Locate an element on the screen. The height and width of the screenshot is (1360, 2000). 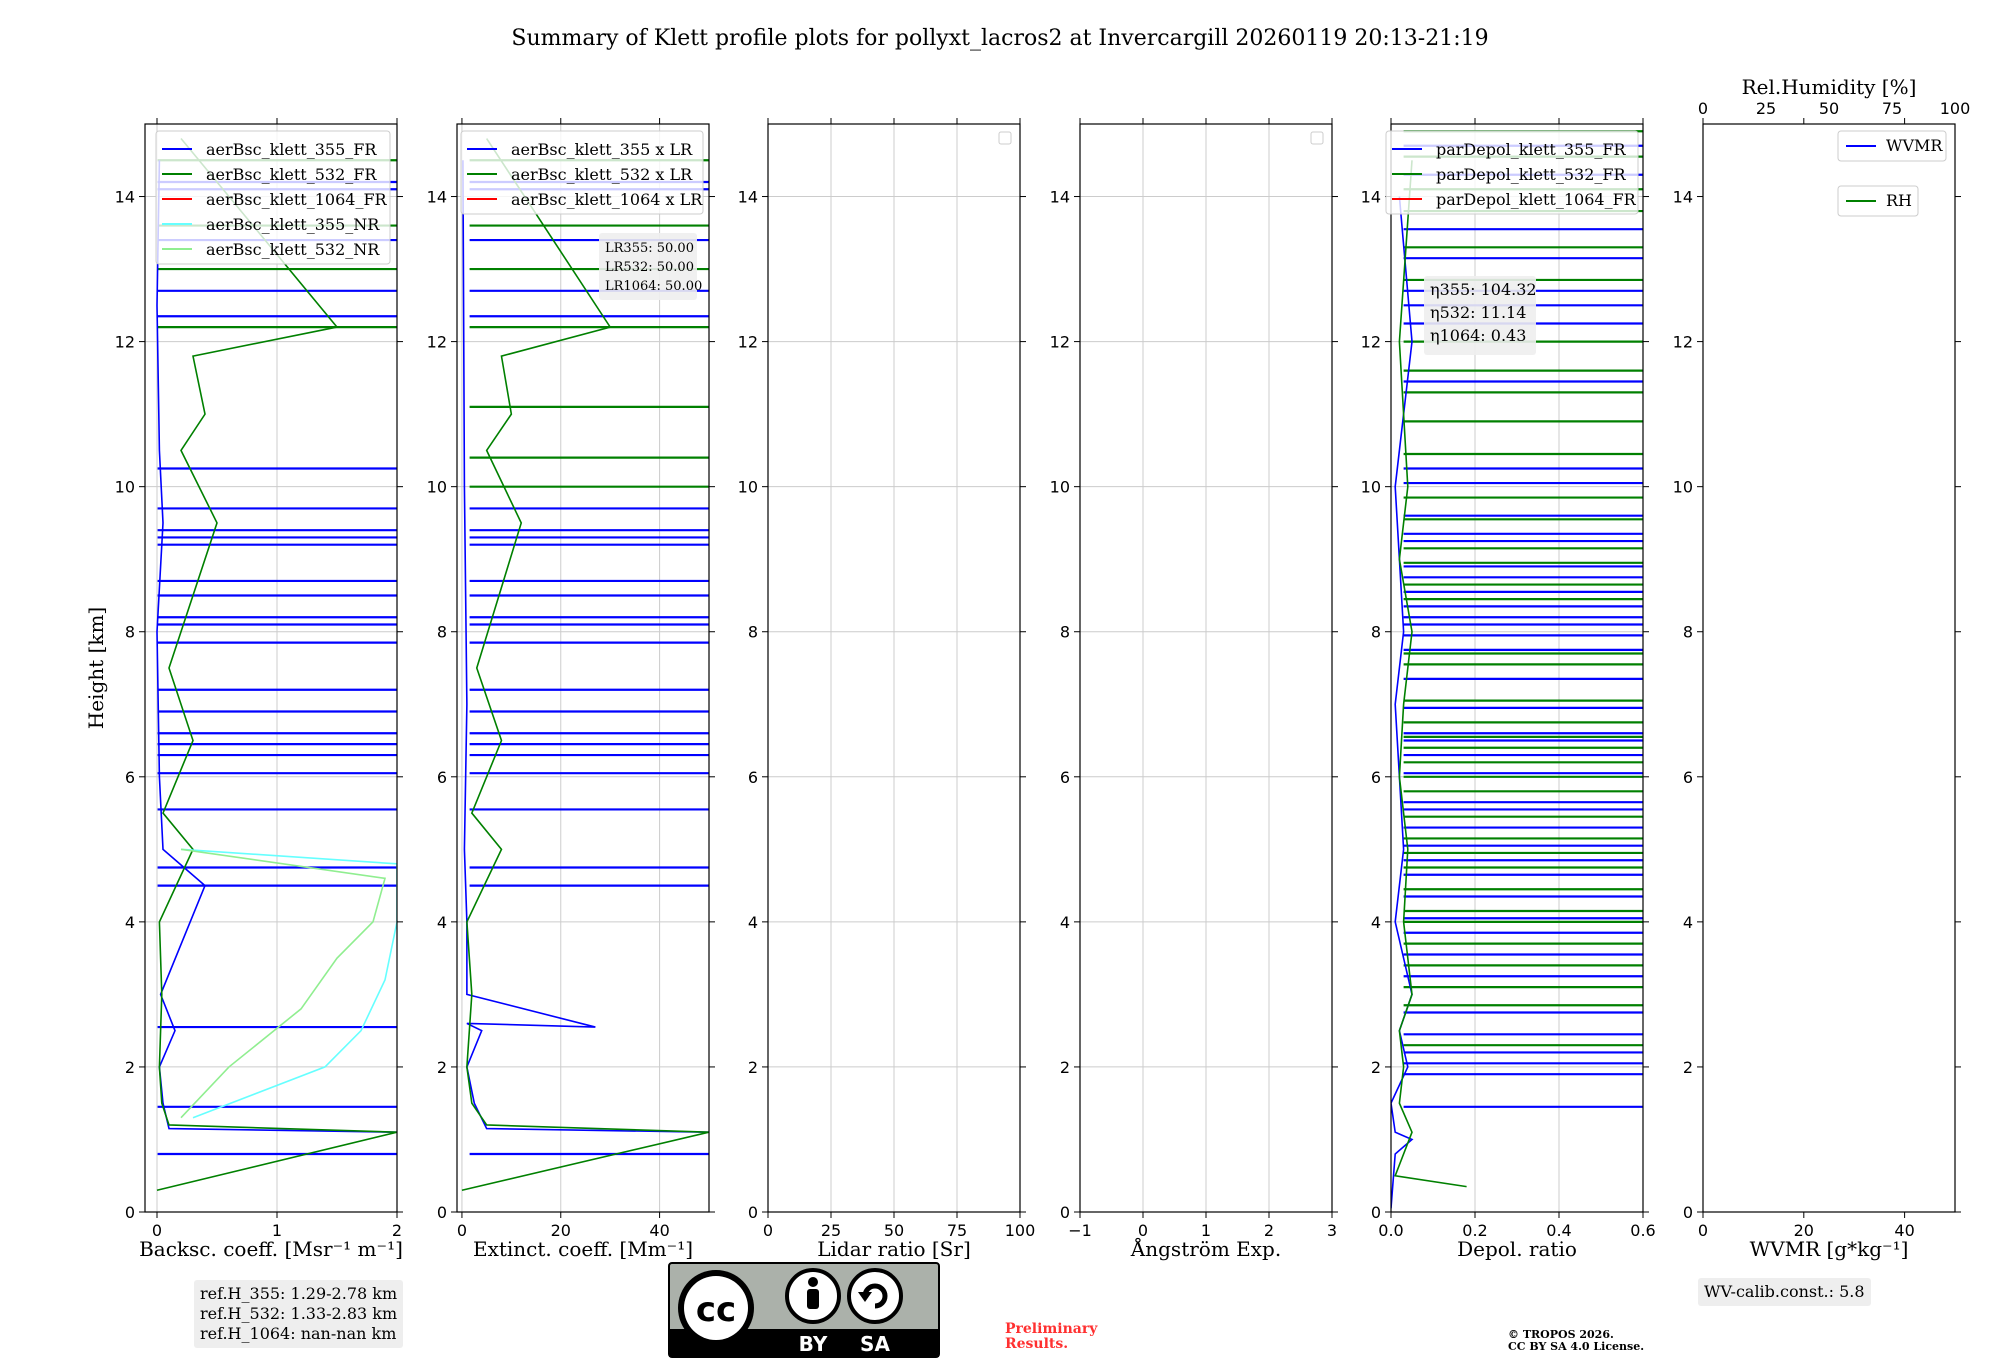
series-parDepol_klett_355_FR is located at coordinates (1402, 702).